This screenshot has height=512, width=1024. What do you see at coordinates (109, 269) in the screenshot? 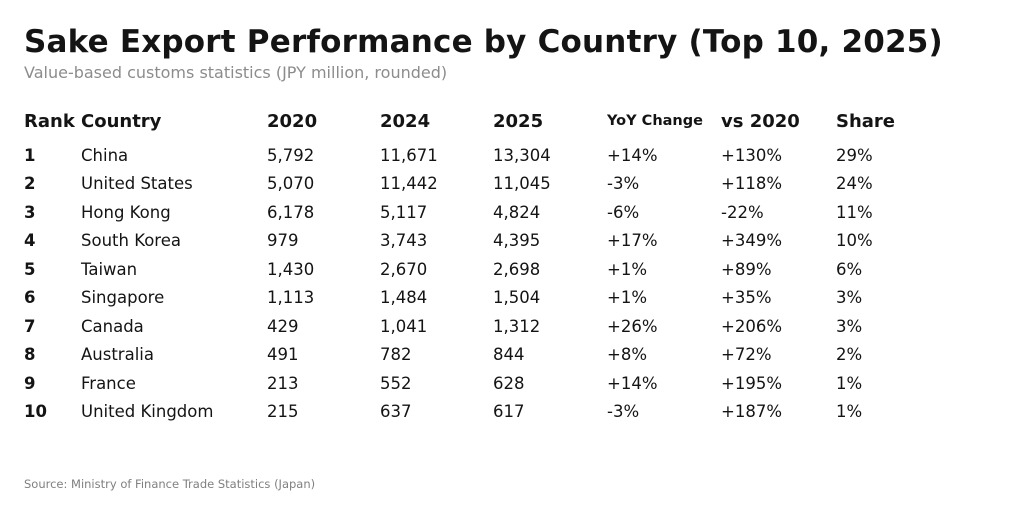
I see `cell-country: Taiwan` at bounding box center [109, 269].